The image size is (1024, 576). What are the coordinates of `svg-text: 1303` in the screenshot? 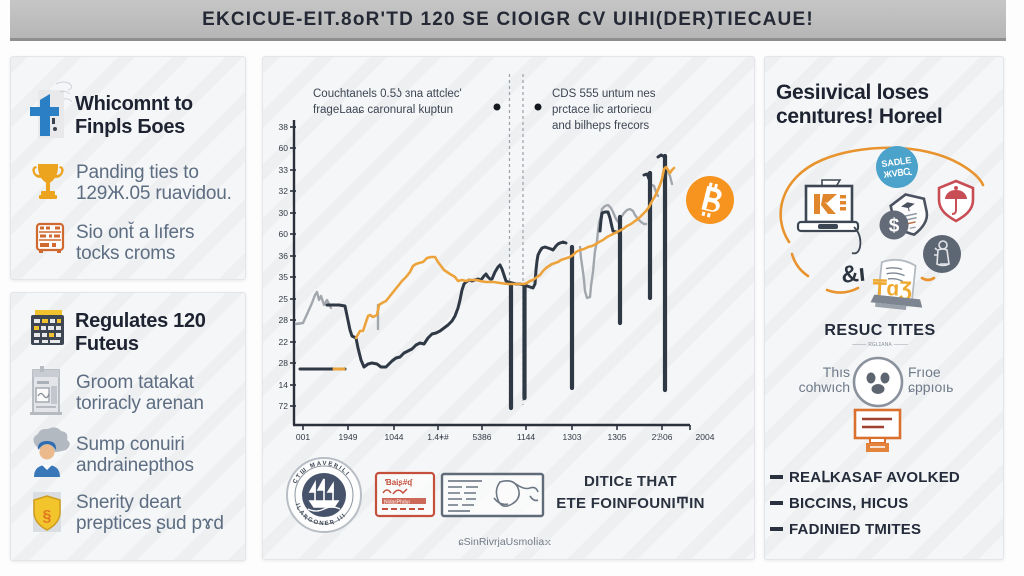 It's located at (572, 437).